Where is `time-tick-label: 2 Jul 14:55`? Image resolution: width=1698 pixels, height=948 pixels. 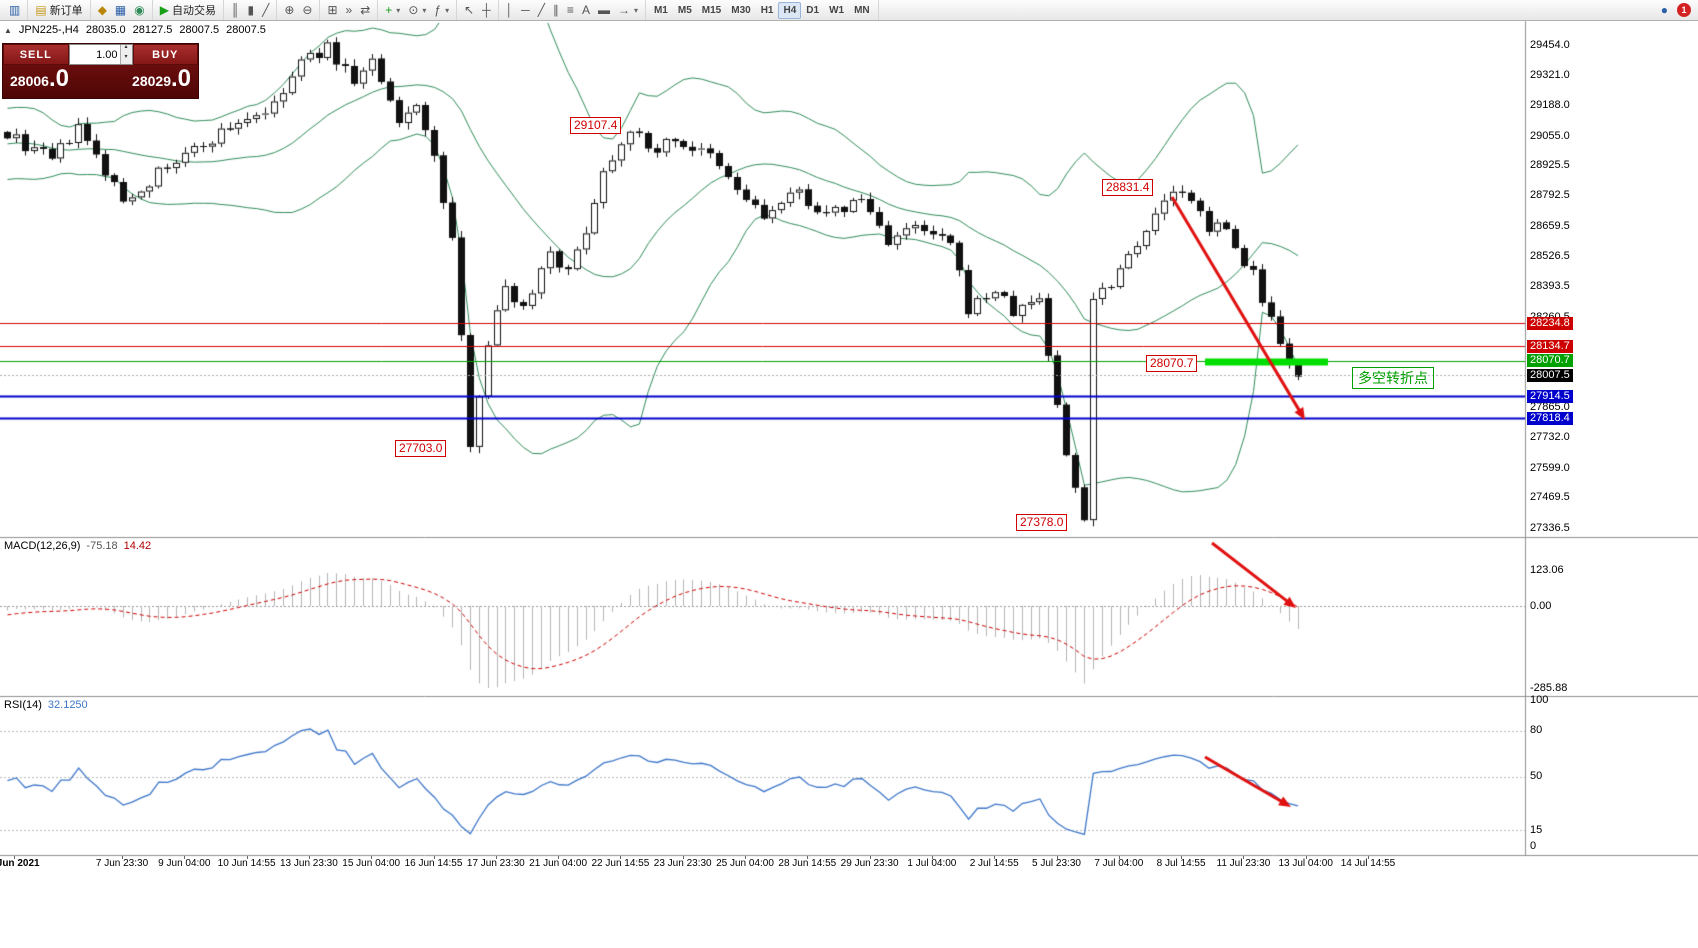
time-tick-label: 2 Jul 14:55 is located at coordinates (994, 863).